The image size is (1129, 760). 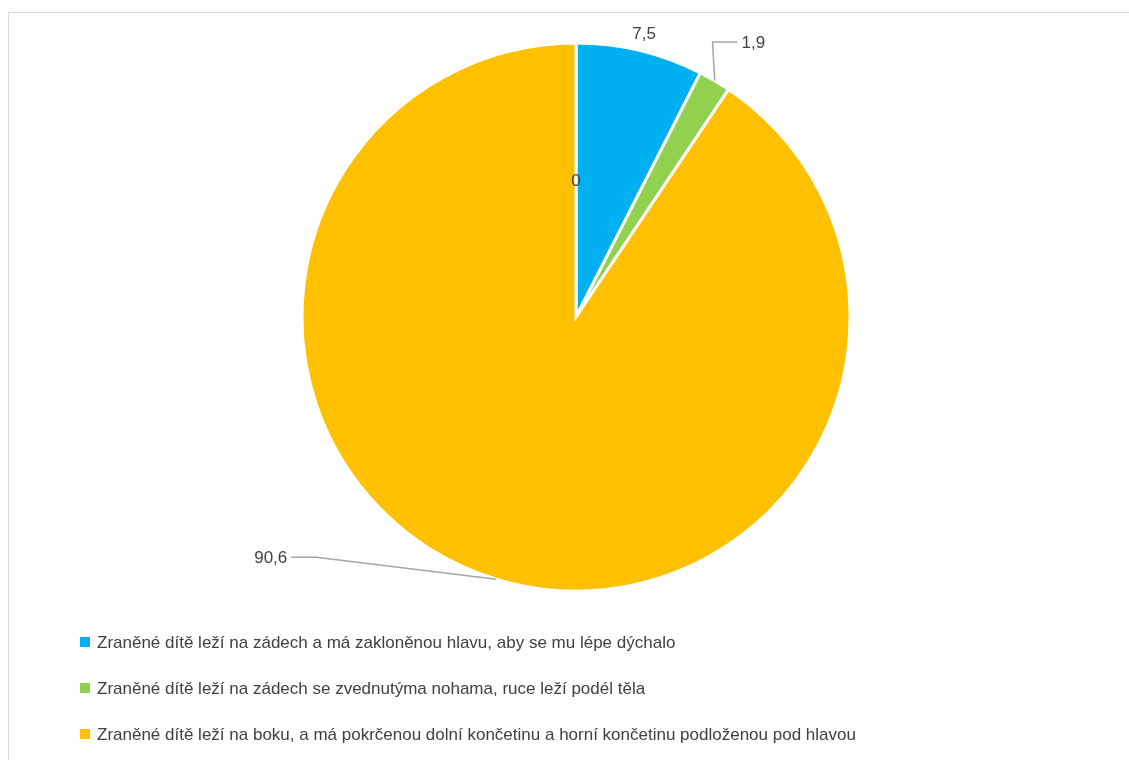 I want to click on legend-label: Zraněné dítě leží na zádech a má zakloněnou hlavu, aby se mu lépe dýchalo, so click(x=386, y=642).